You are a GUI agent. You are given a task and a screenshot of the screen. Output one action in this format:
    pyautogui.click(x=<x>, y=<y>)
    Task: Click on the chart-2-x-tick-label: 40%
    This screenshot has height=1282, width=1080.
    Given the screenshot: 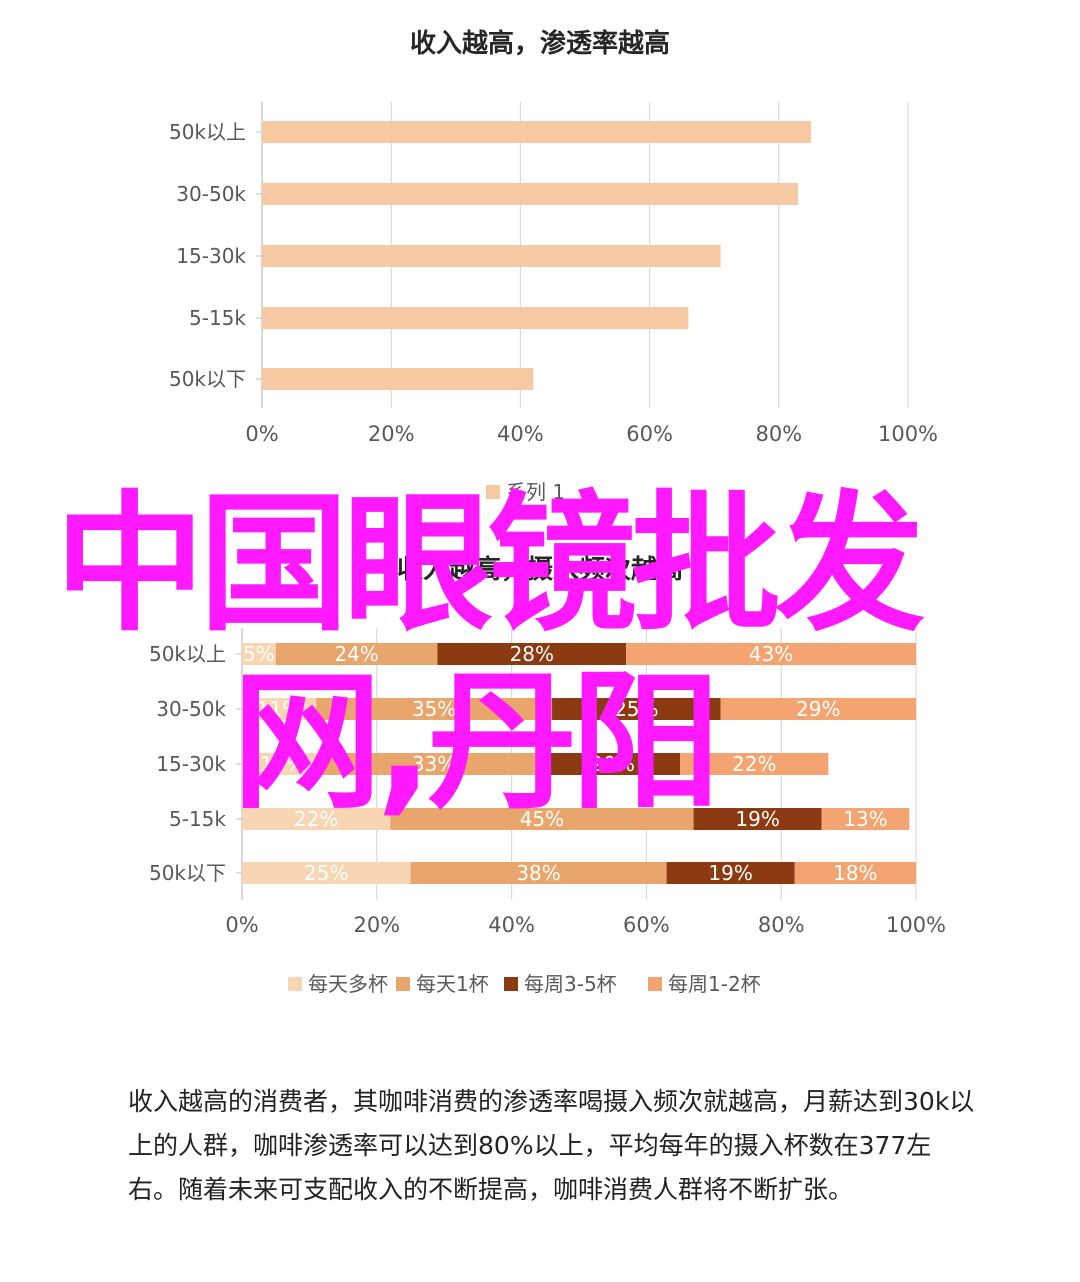 What is the action you would take?
    pyautogui.click(x=511, y=925)
    